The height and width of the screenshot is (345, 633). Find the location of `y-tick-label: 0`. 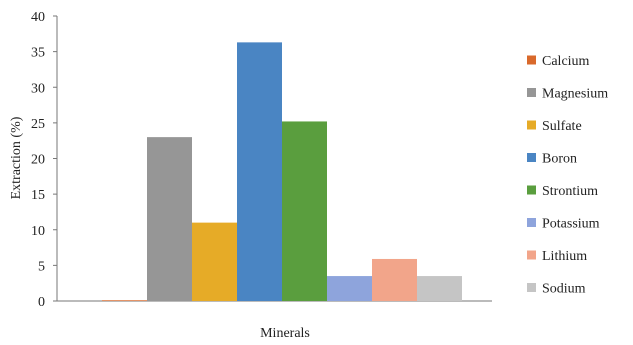

y-tick-label: 0 is located at coordinates (41, 302).